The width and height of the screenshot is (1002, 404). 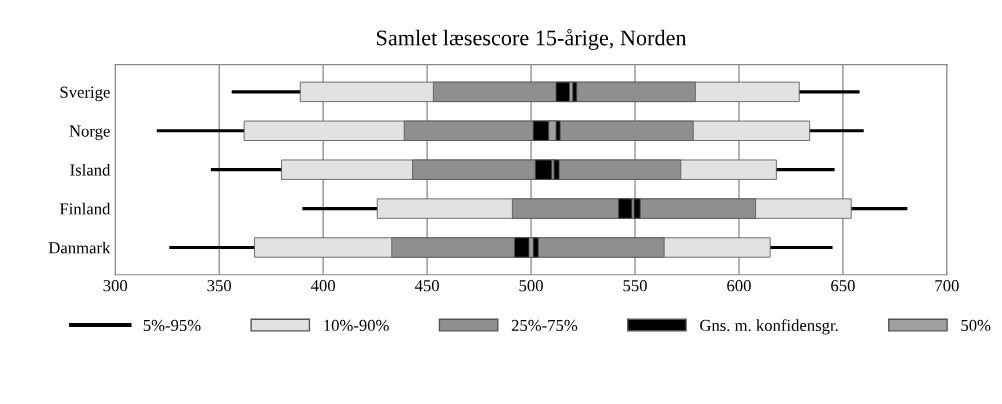 What do you see at coordinates (769, 327) in the screenshot?
I see `legend-label: Gns. m. konfidensgr.` at bounding box center [769, 327].